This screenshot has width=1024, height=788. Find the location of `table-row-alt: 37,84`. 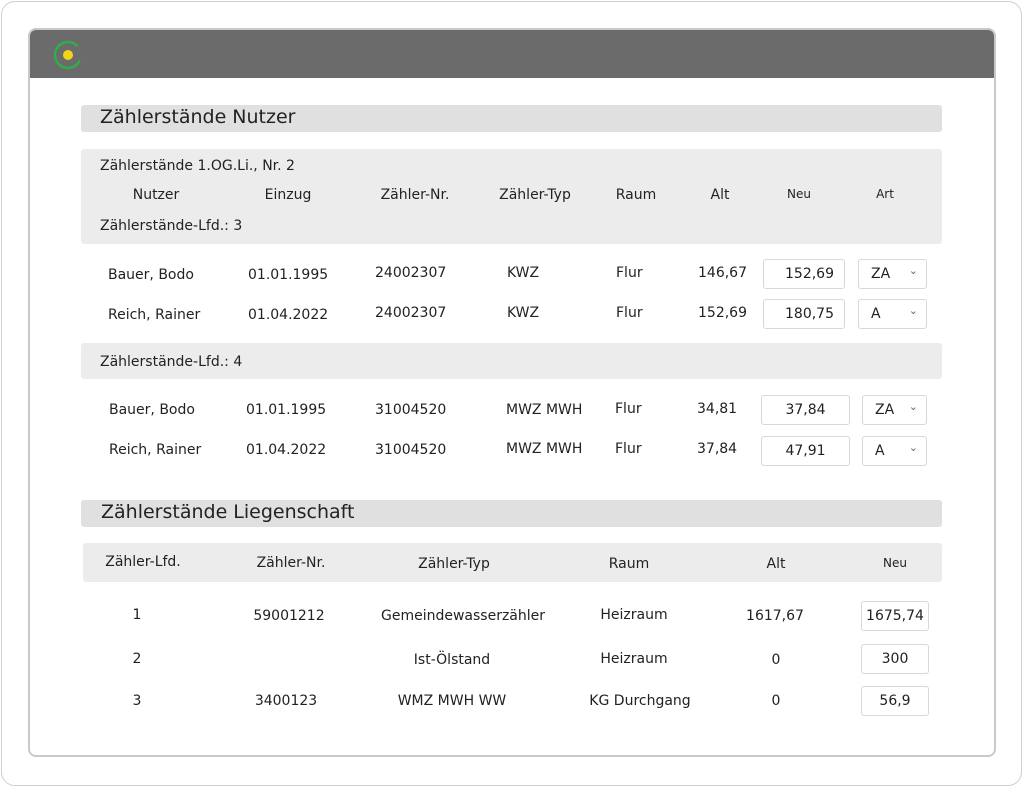

table-row-alt: 37,84 is located at coordinates (717, 449).